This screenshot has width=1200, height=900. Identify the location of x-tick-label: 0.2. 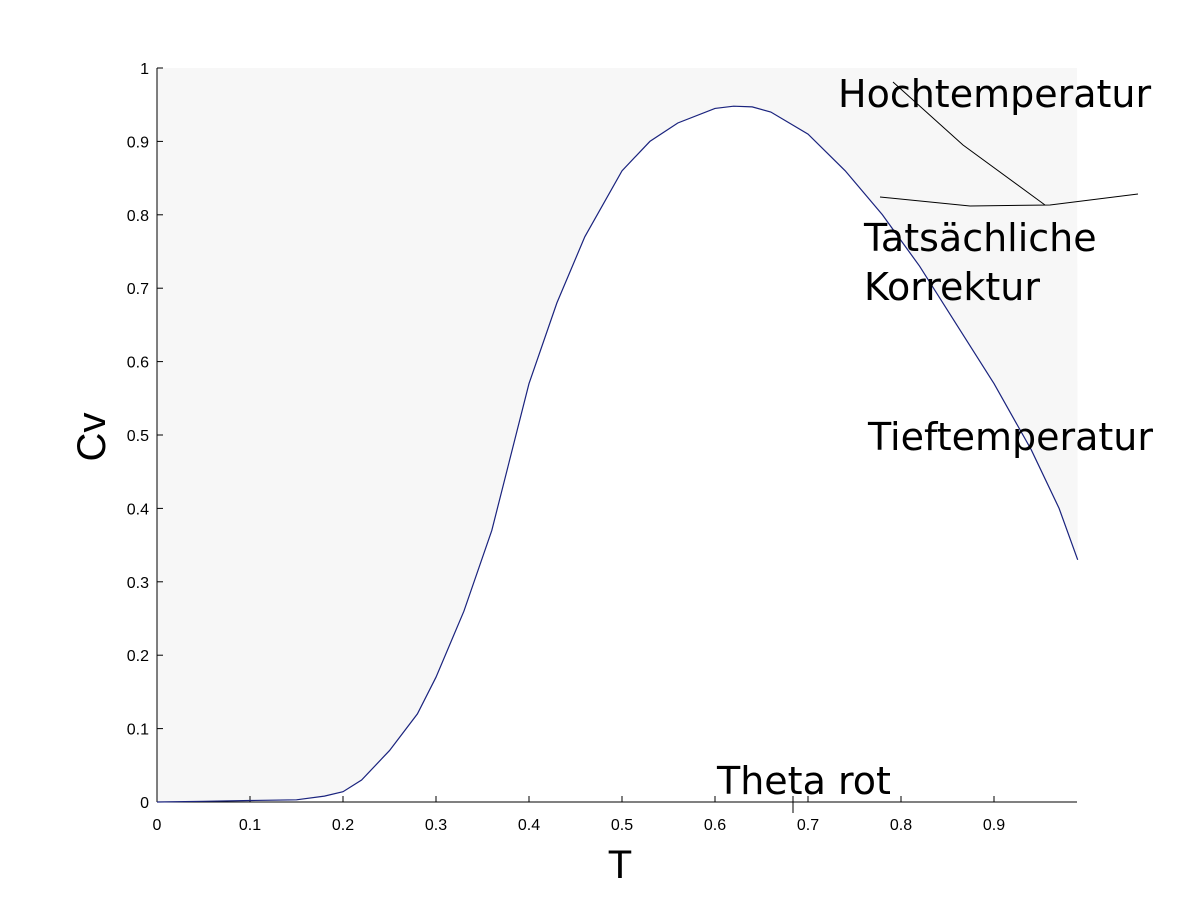
(343, 825).